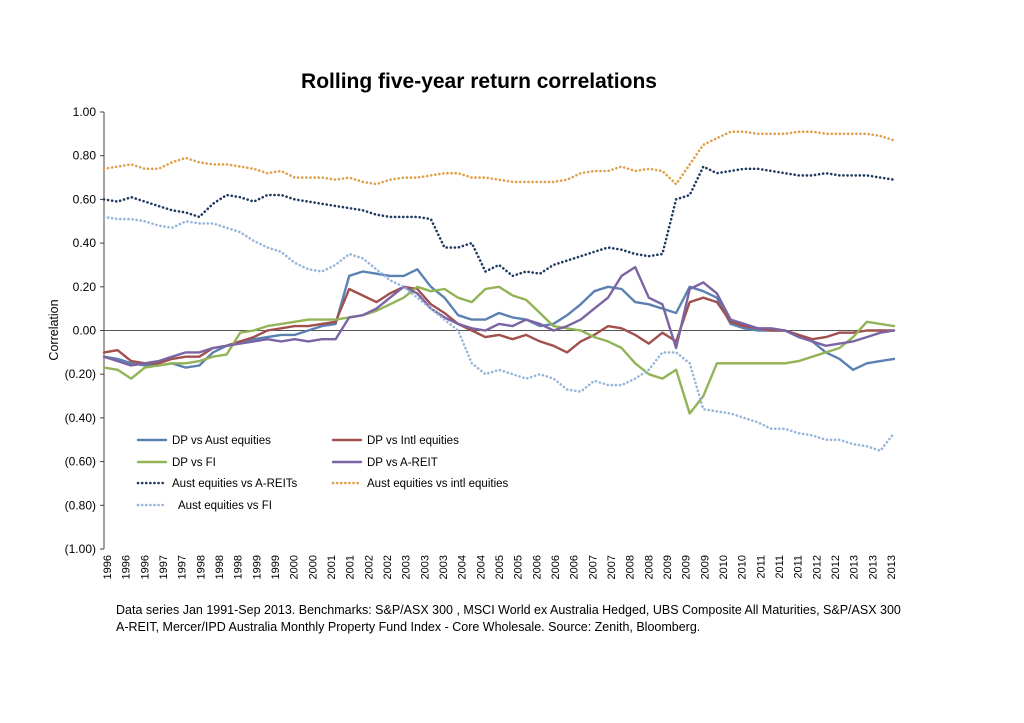 The image size is (1024, 723). What do you see at coordinates (80, 418) in the screenshot?
I see `y-tick-label: (0.40)` at bounding box center [80, 418].